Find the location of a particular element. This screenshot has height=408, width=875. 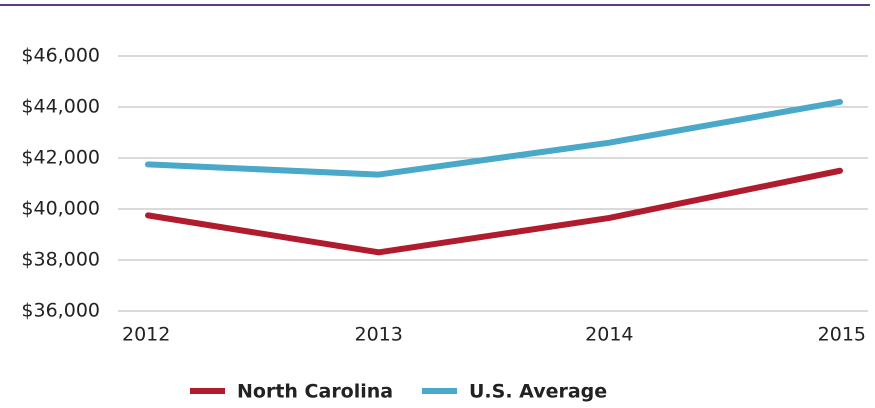

x-tick-label: 2015 is located at coordinates (842, 335).